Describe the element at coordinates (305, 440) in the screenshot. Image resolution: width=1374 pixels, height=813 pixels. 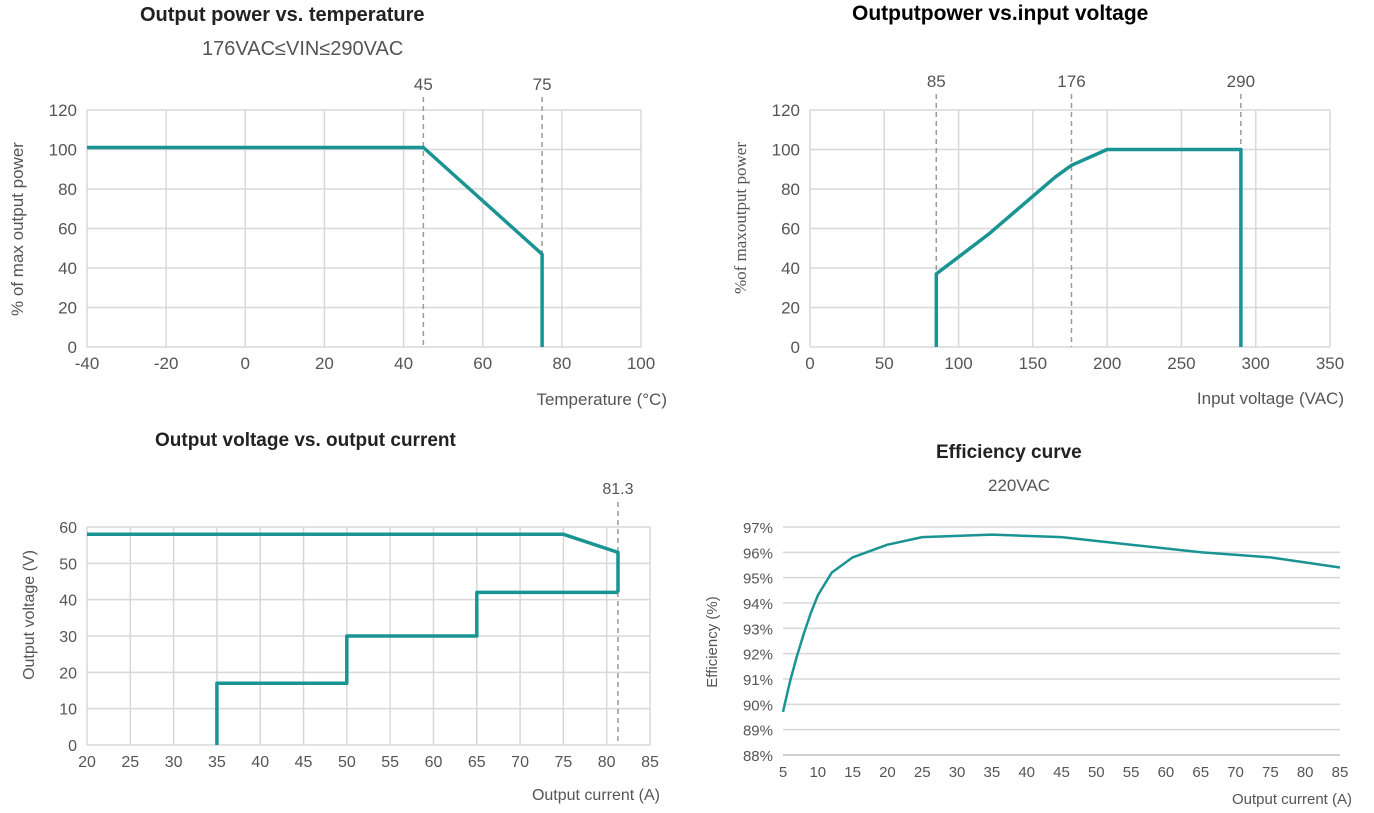
I see `chart-title: Output voltage vs. output current` at that location.